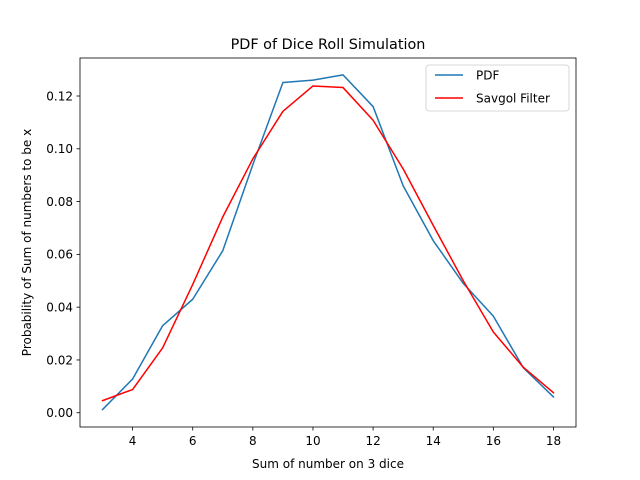 The image size is (640, 480). I want to click on x-tick-label: 12, so click(372, 441).